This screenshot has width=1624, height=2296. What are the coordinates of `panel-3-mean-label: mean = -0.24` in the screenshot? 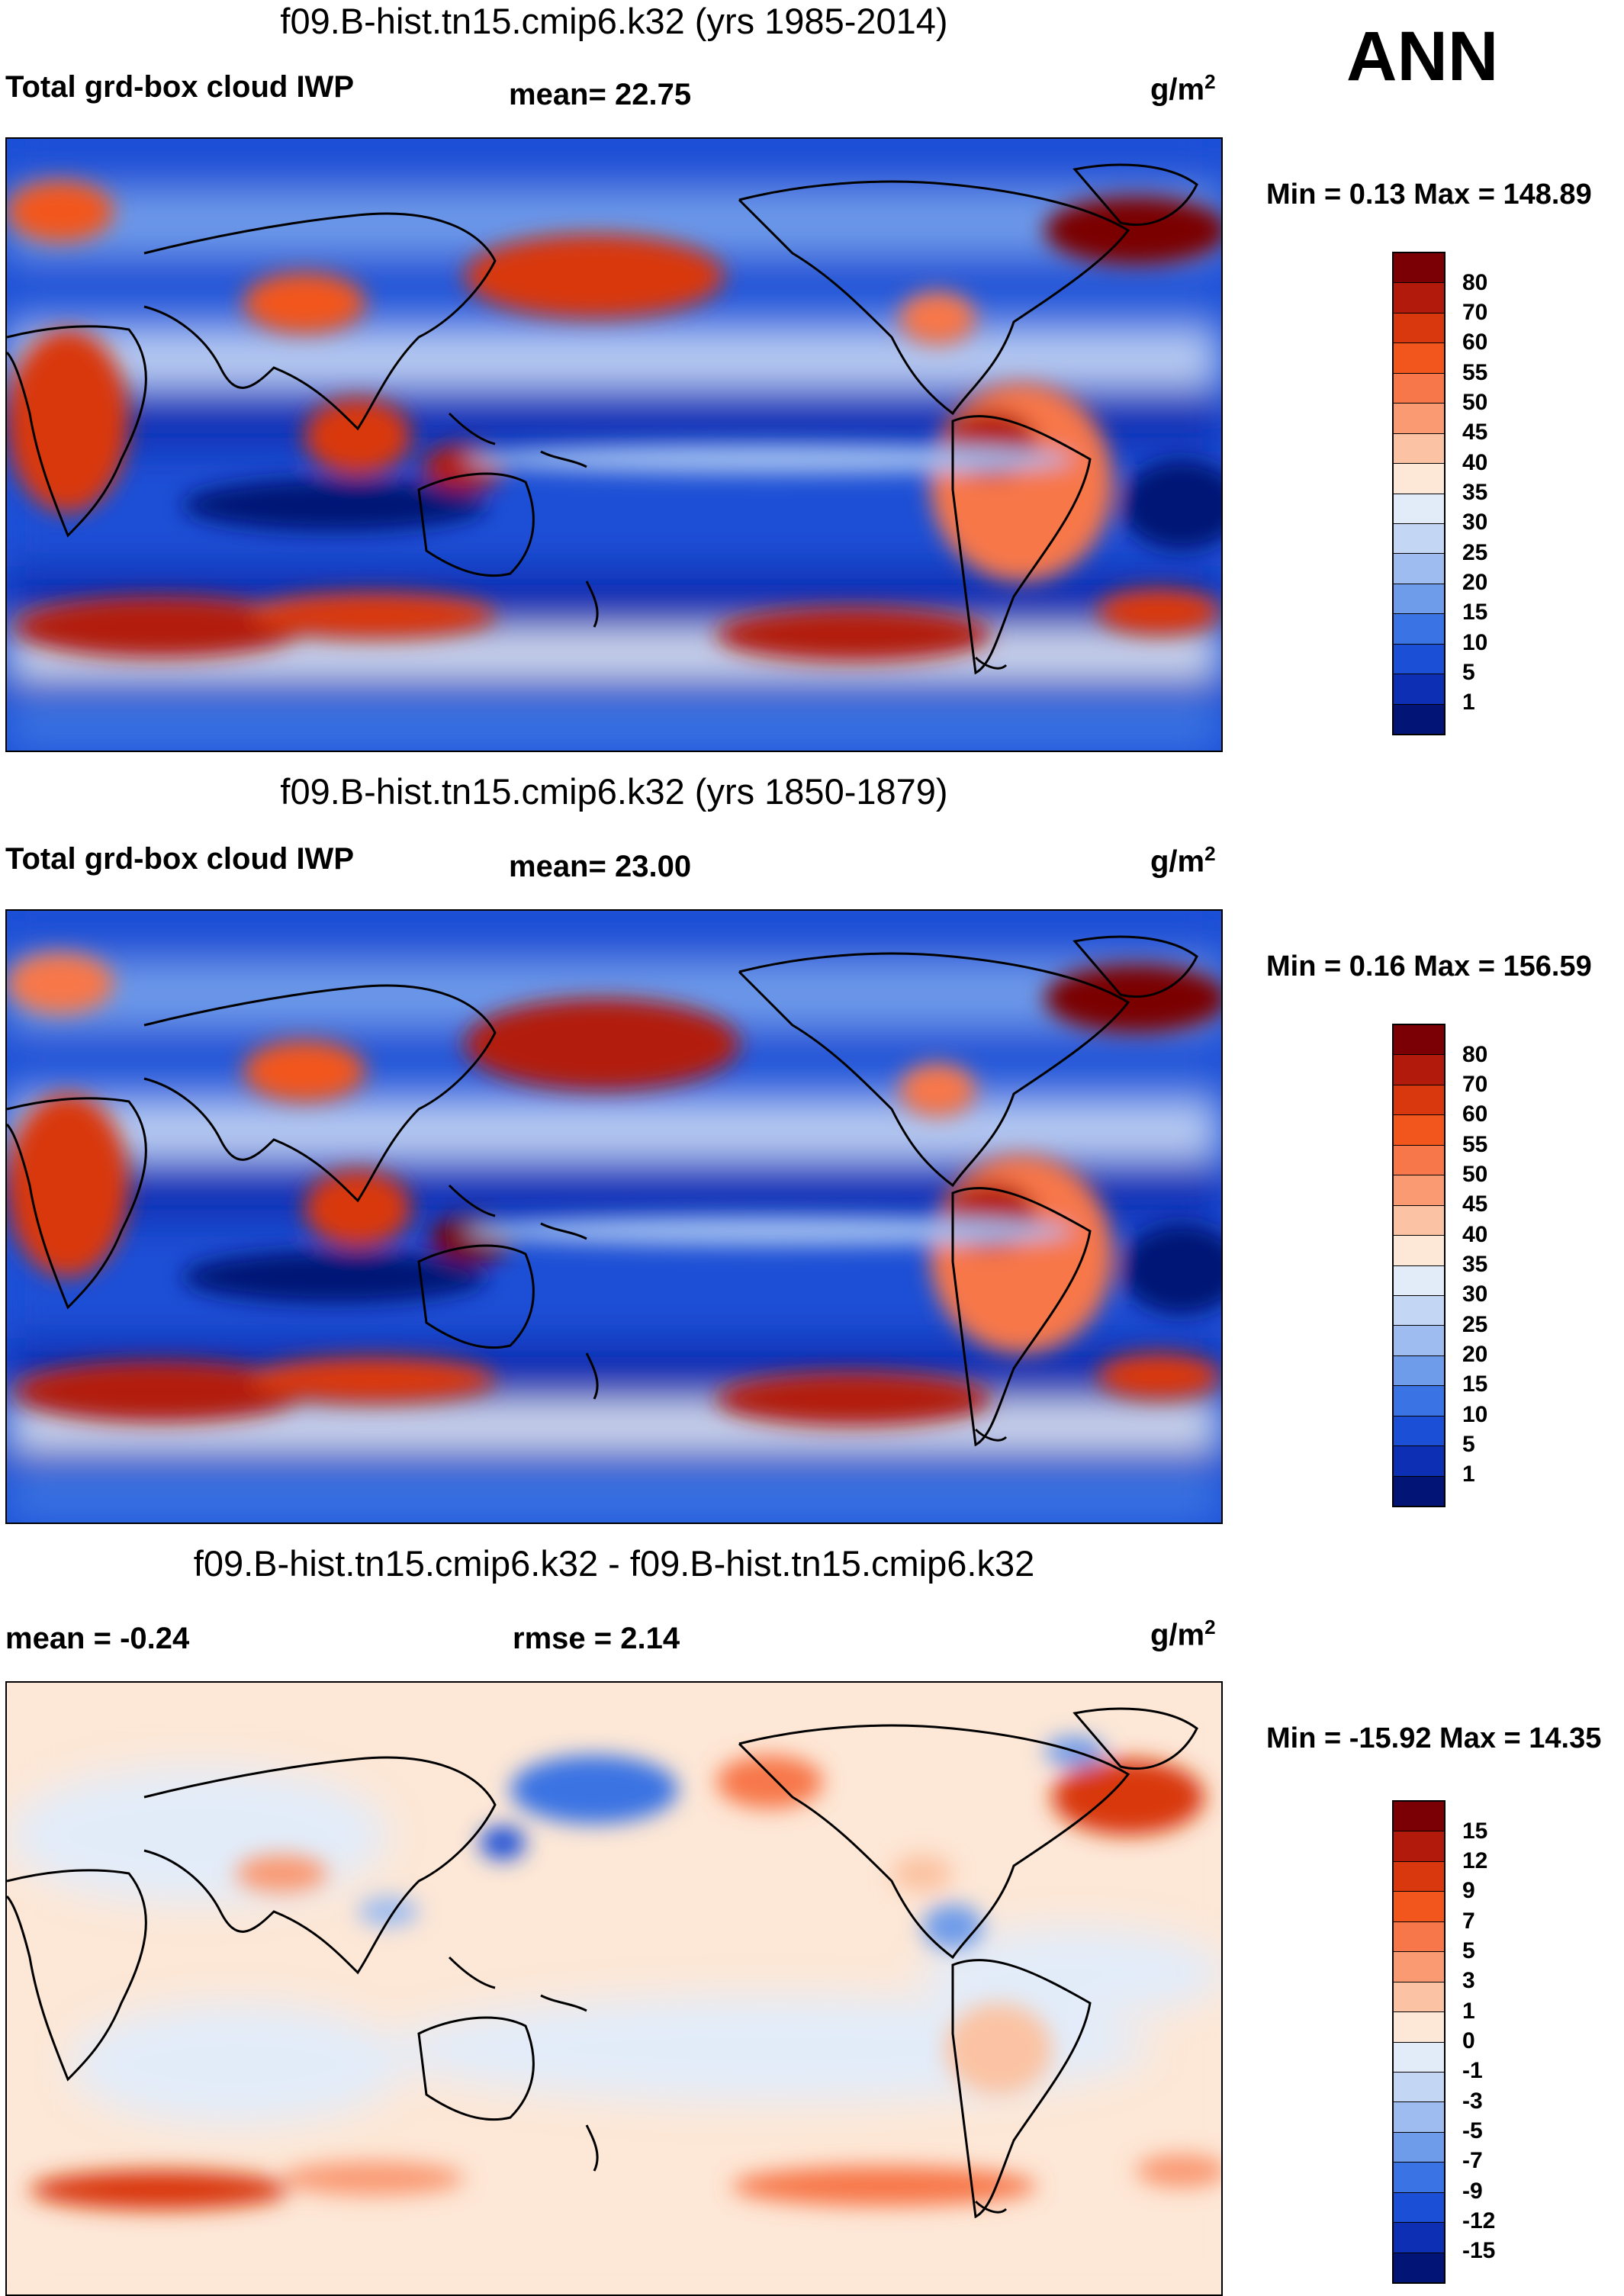 It's located at (97, 1639).